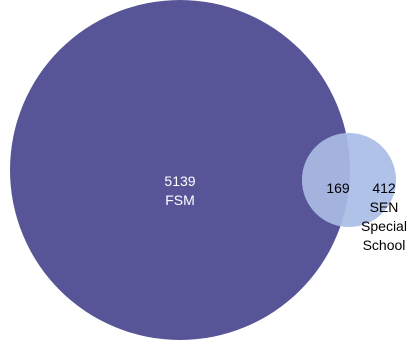 The height and width of the screenshot is (340, 411). I want to click on fsm-label: 5139 FSM, so click(180, 191).